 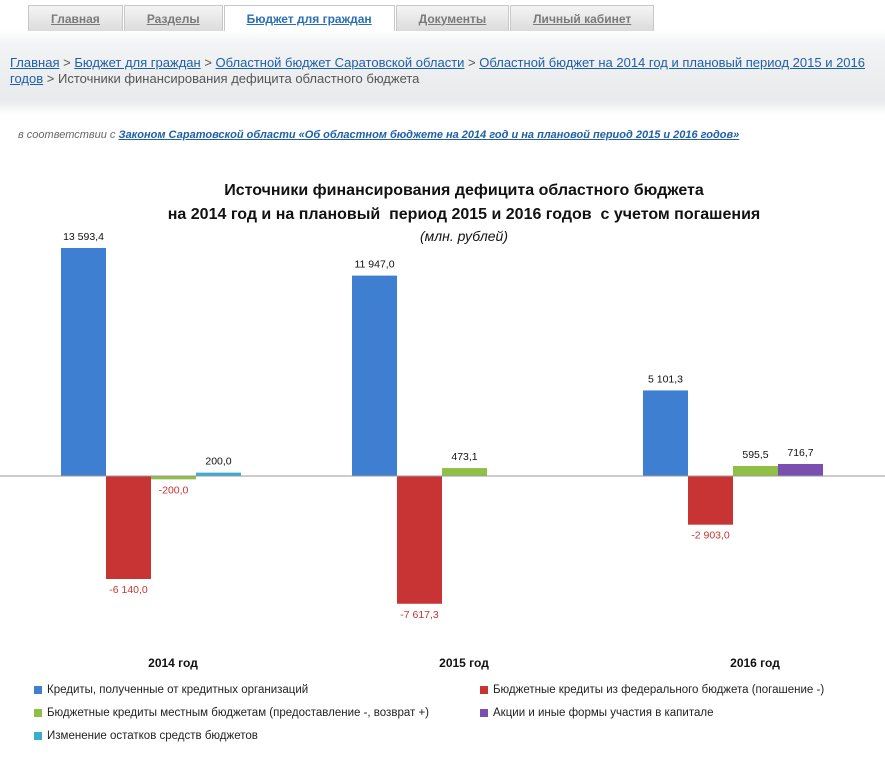 I want to click on tab-home: Главная, so click(x=75, y=18).